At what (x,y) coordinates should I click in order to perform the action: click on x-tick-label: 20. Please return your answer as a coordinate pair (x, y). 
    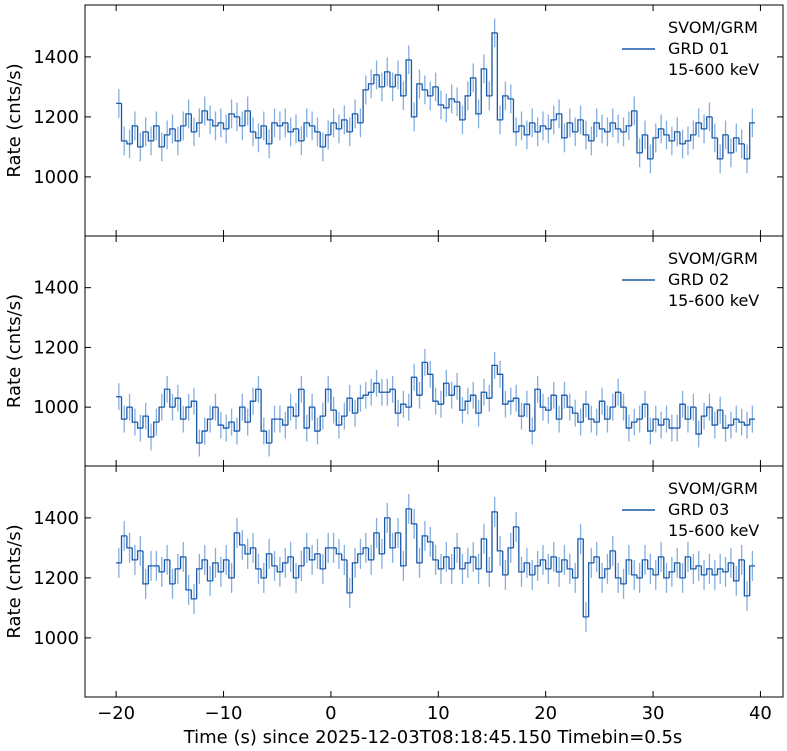
    Looking at the image, I should click on (545, 713).